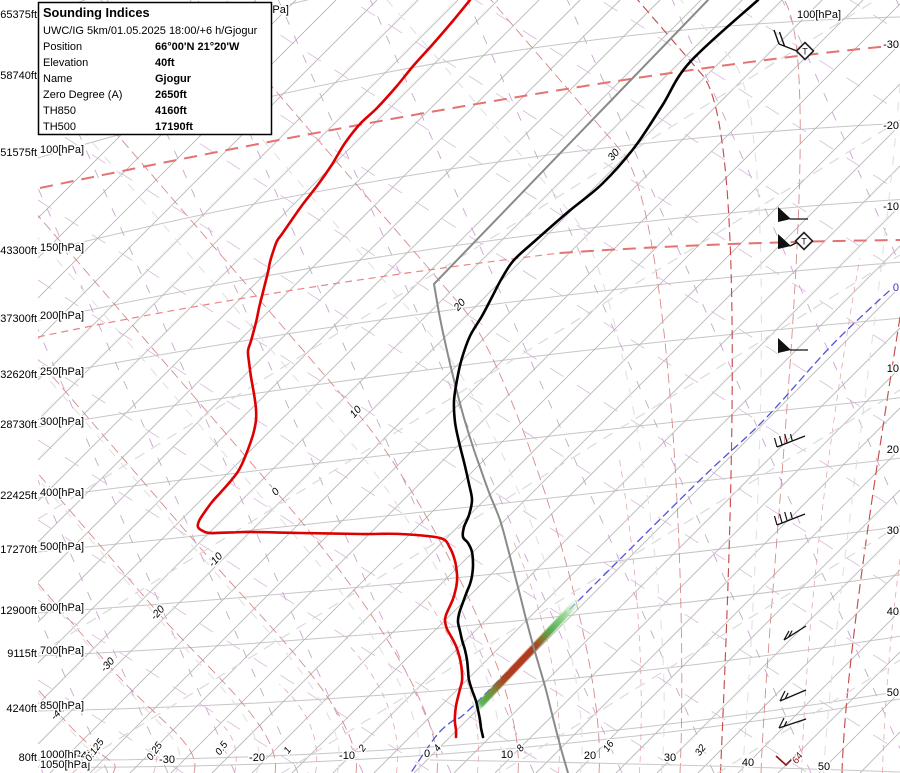  What do you see at coordinates (150, 31) in the screenshot?
I see `svg-text:UWC/IG 5km/01.05.2025 18:00/+6: UWC/IG 5km/01.05.2025 18:00/+6 h/Gjogur` at bounding box center [150, 31].